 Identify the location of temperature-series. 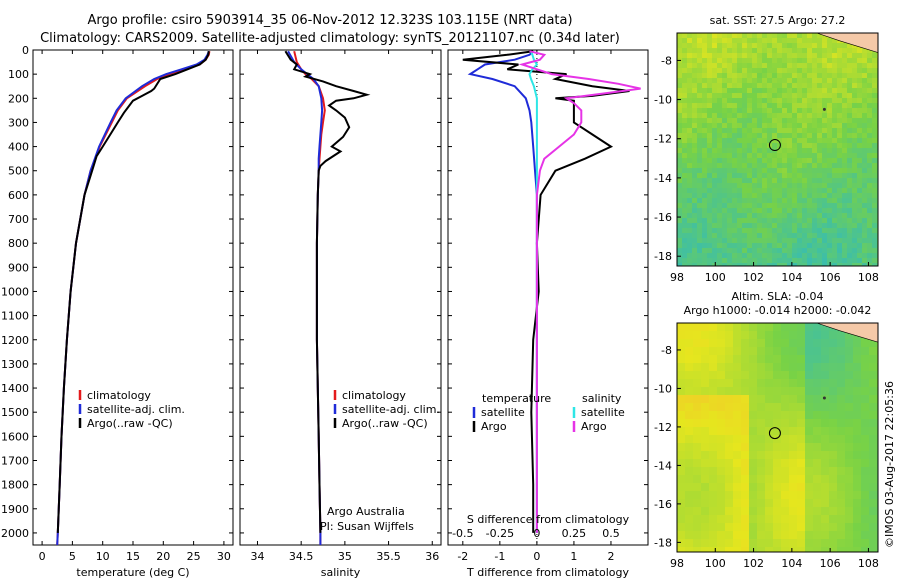
(133, 297).